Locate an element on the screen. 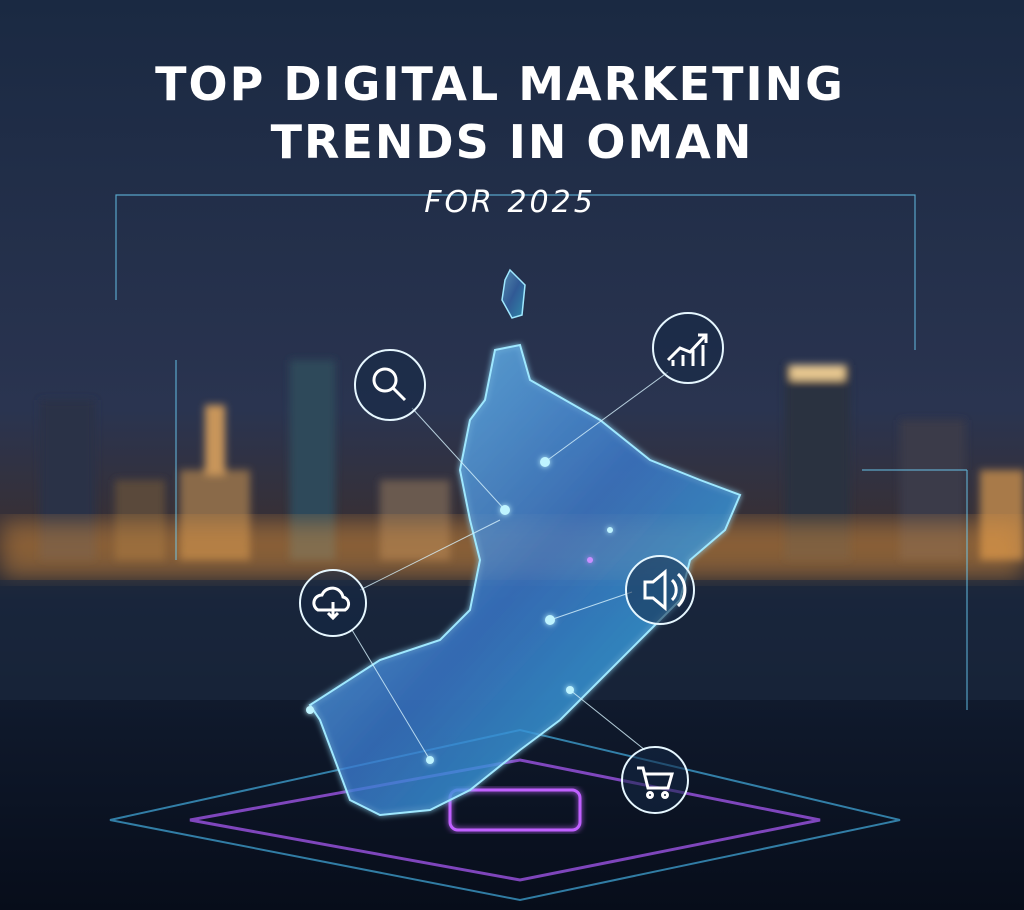  nodes is located at coordinates (459, 610).